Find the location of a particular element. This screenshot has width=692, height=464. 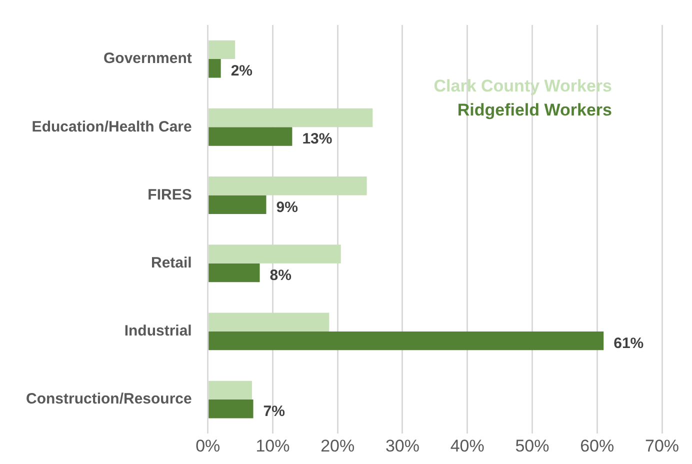

text: Ridgefield Workers is located at coordinates (534, 110).